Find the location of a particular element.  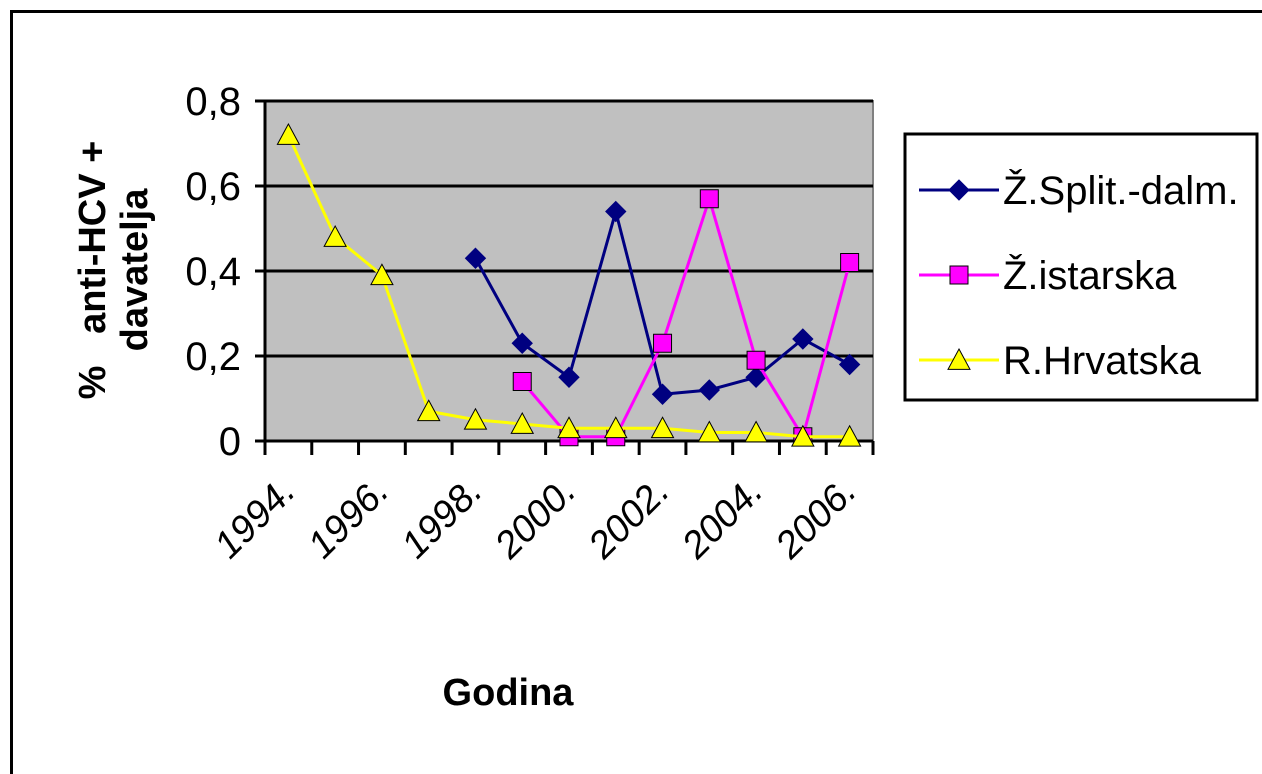

legend-label: R.Hrvatska is located at coordinates (1102, 361).